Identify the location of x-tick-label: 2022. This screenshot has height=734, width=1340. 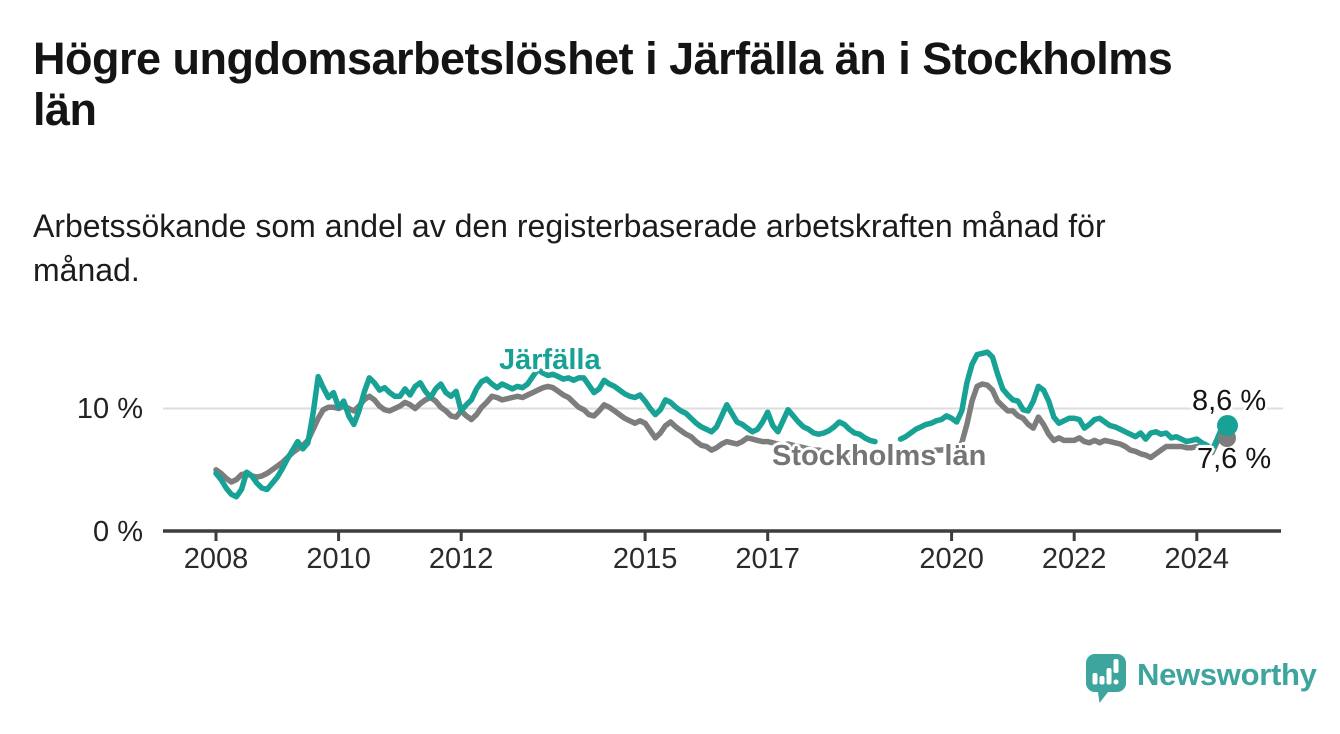
(1074, 559).